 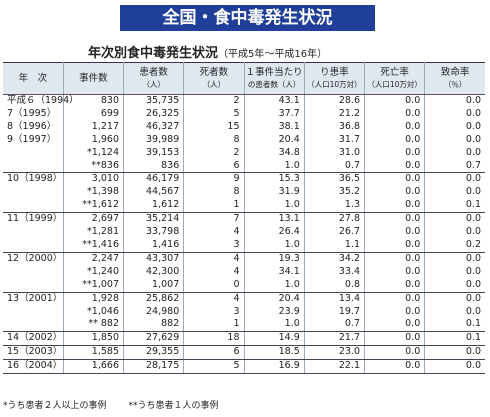 I want to click on table-row: **836 836 6 1.0 0.7 0.0 0.7, so click(x=244, y=166).